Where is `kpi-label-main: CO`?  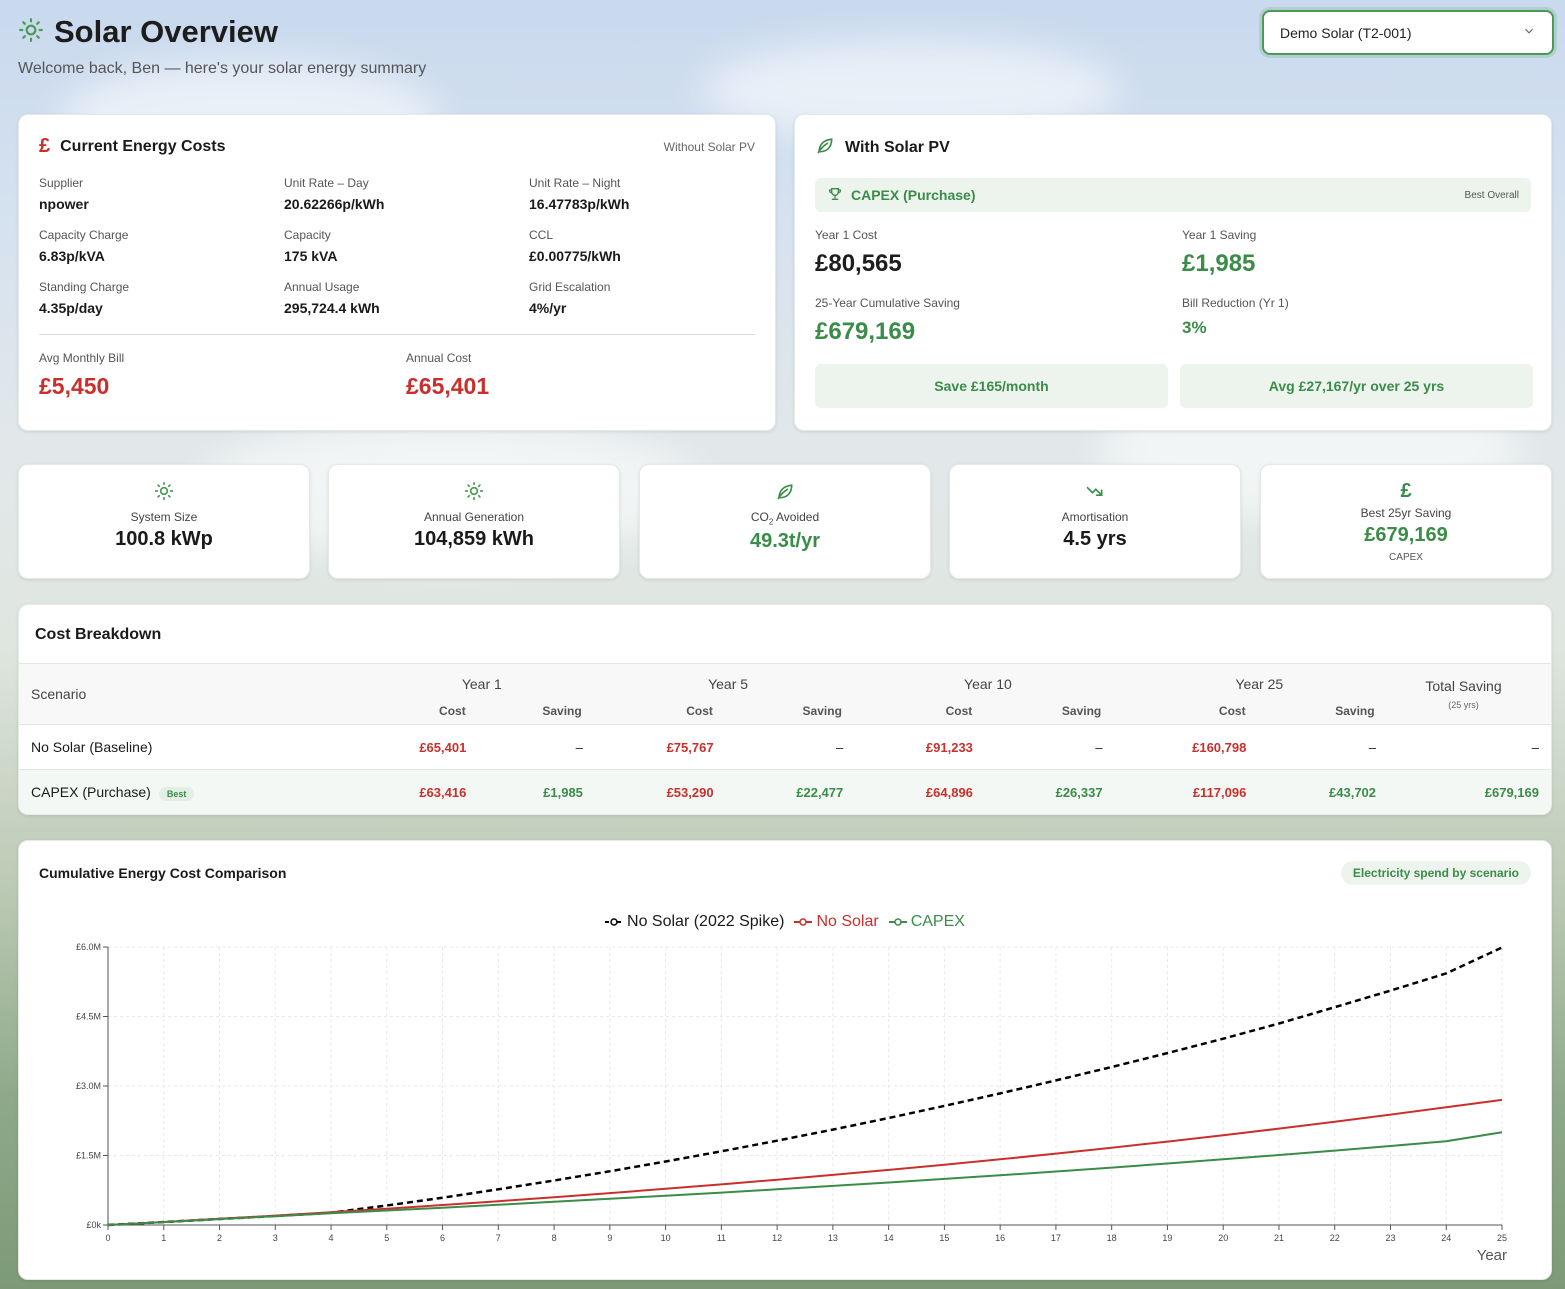 kpi-label-main: CO is located at coordinates (759, 517).